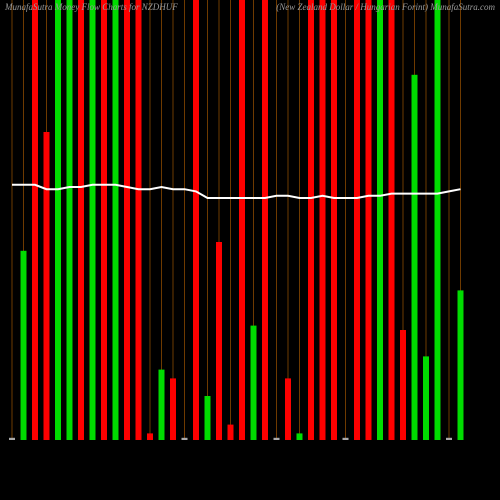 The width and height of the screenshot is (500, 500). What do you see at coordinates (236, 191) in the screenshot?
I see `price-line` at bounding box center [236, 191].